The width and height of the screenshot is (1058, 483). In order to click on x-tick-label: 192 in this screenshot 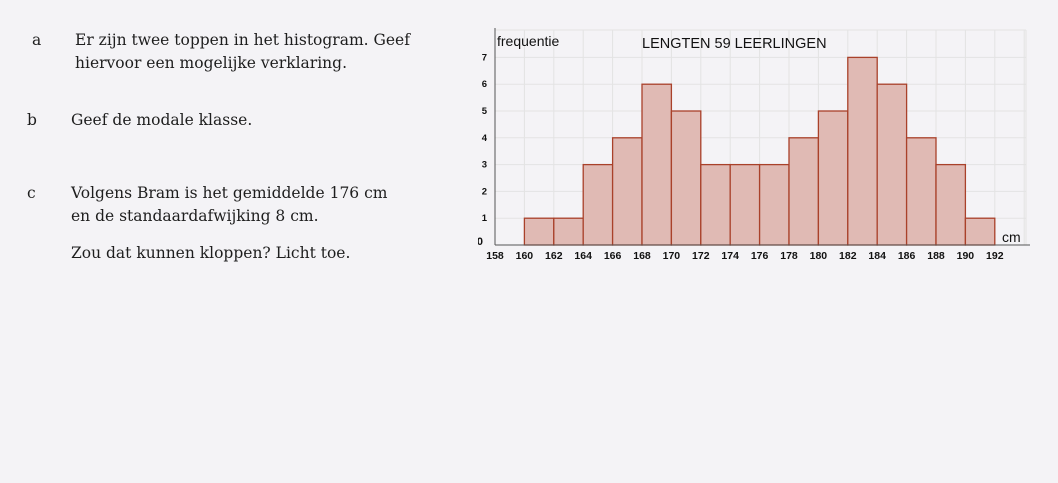, I will do `click(995, 256)`.